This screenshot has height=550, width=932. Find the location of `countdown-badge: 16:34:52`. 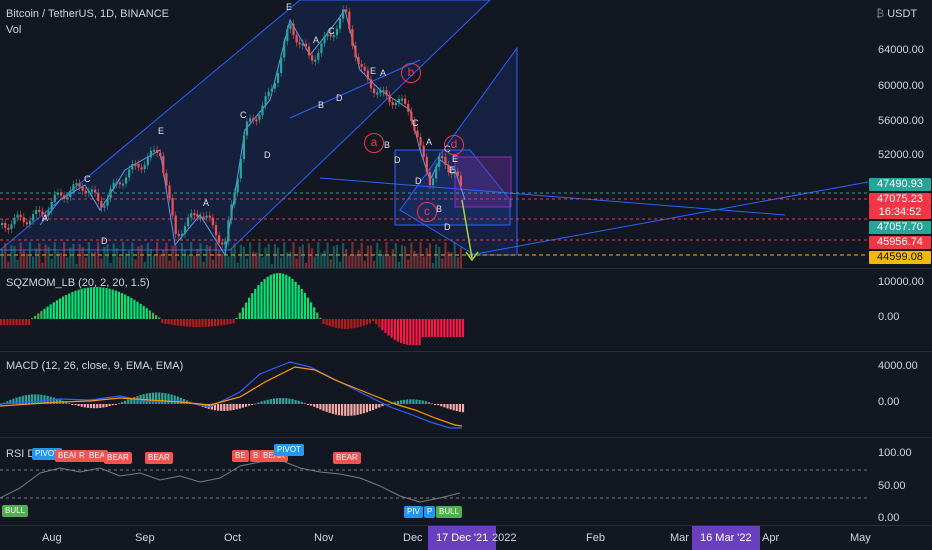

countdown-badge: 16:34:52 is located at coordinates (900, 212).